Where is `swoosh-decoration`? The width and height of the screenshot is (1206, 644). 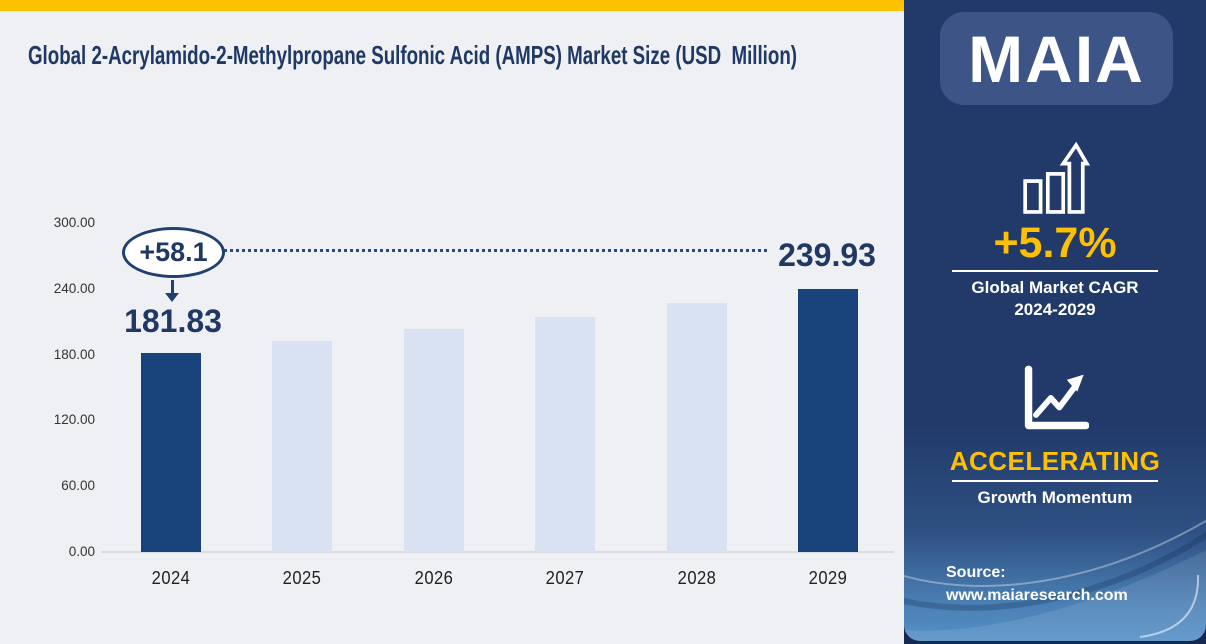
swoosh-decoration is located at coordinates (1055, 580).